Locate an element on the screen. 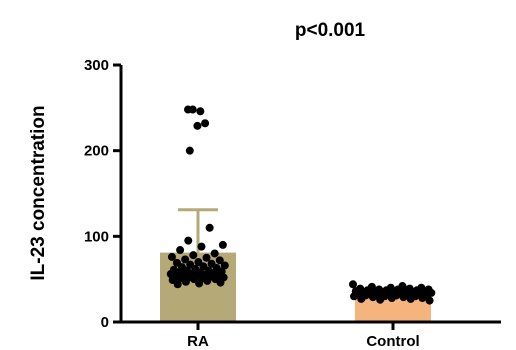 This screenshot has height=350, width=516. y-tick-label: 300 is located at coordinates (96, 65).